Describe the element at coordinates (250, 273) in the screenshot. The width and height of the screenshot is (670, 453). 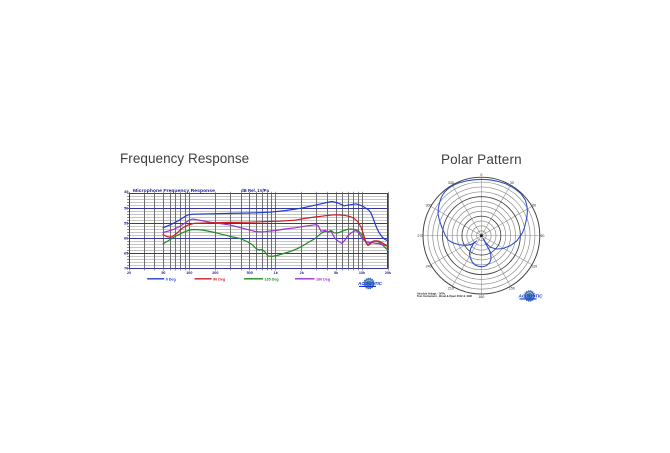
I see `svg-text: 500` at that location.